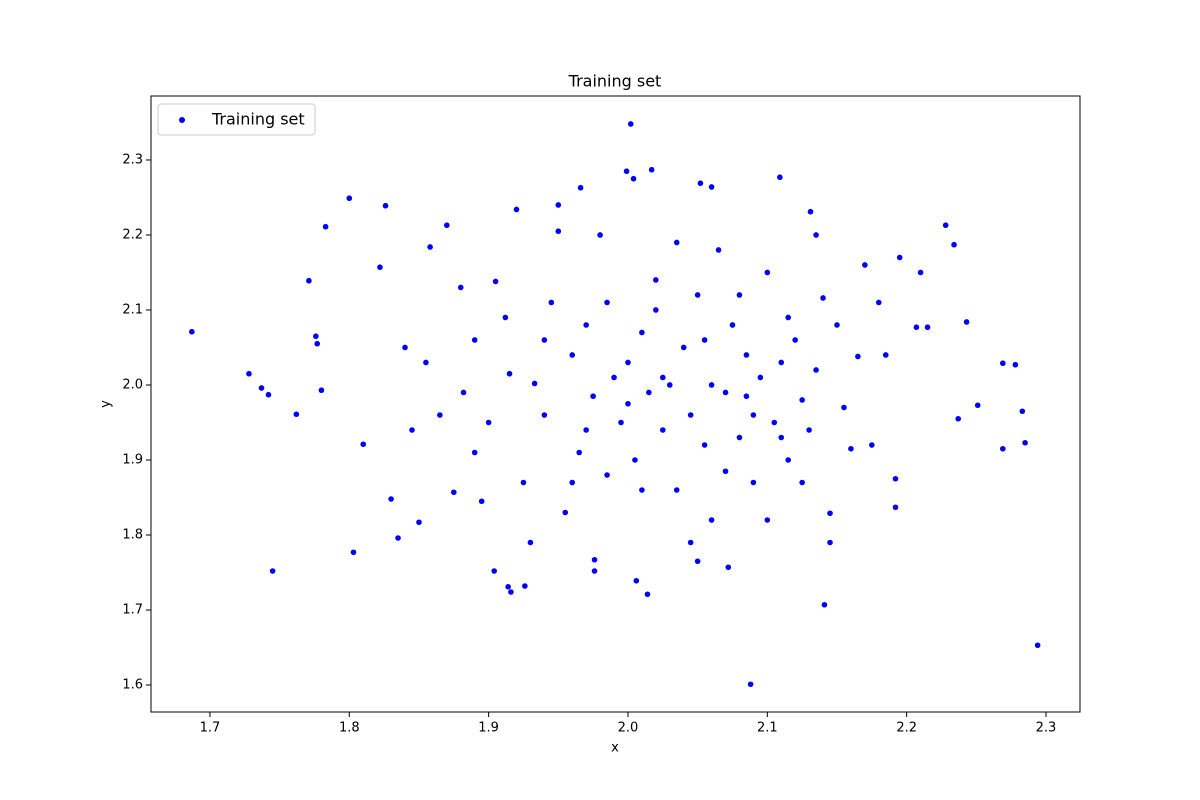 The height and width of the screenshot is (800, 1200). I want to click on x-tick-label: 2.0, so click(628, 728).